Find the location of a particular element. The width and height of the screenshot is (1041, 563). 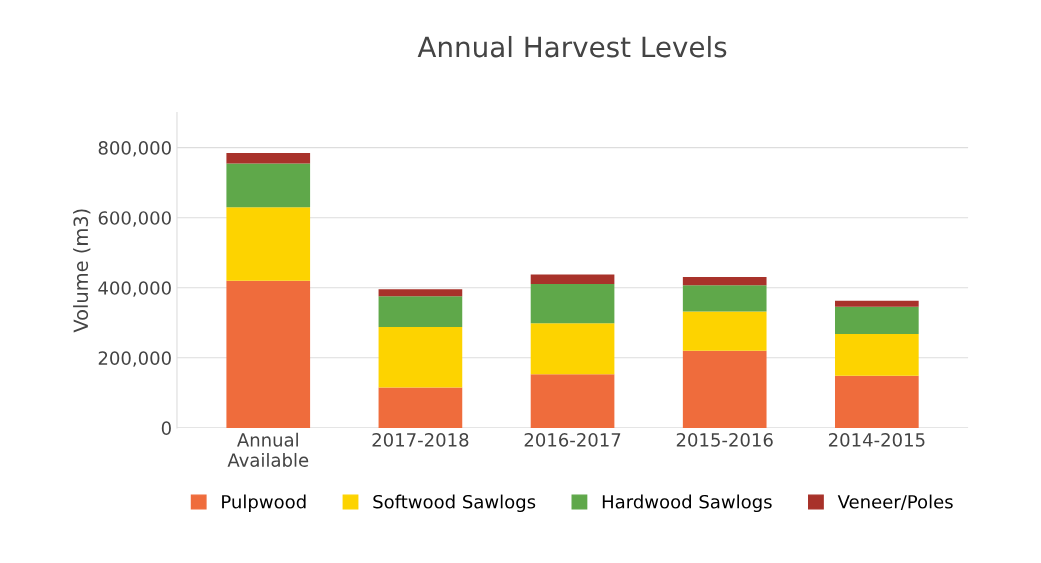

legend-label: Pulpwood is located at coordinates (264, 503).